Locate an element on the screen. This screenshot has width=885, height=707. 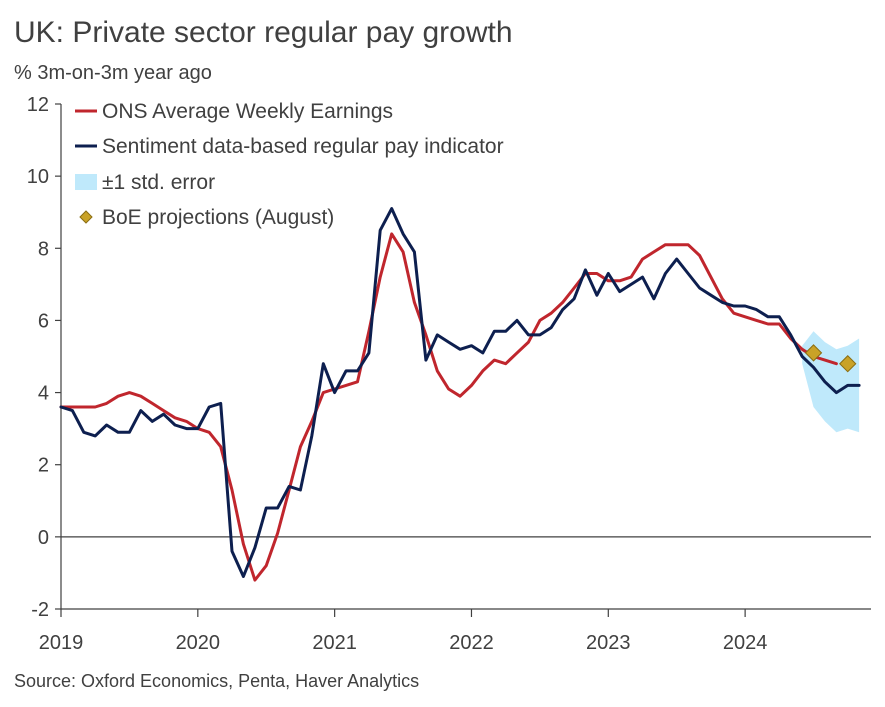
chart-subtitle: % 3m-on-3m year ago is located at coordinates (113, 73).